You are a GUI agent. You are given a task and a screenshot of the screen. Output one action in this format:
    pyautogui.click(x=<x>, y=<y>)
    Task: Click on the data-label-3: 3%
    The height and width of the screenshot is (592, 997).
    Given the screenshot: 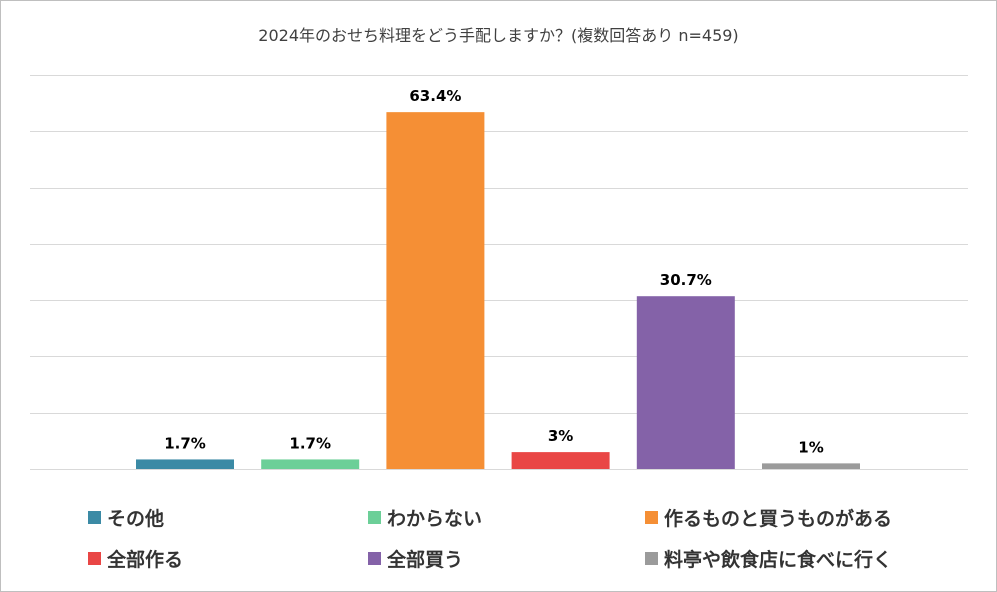 What is the action you would take?
    pyautogui.click(x=560, y=436)
    